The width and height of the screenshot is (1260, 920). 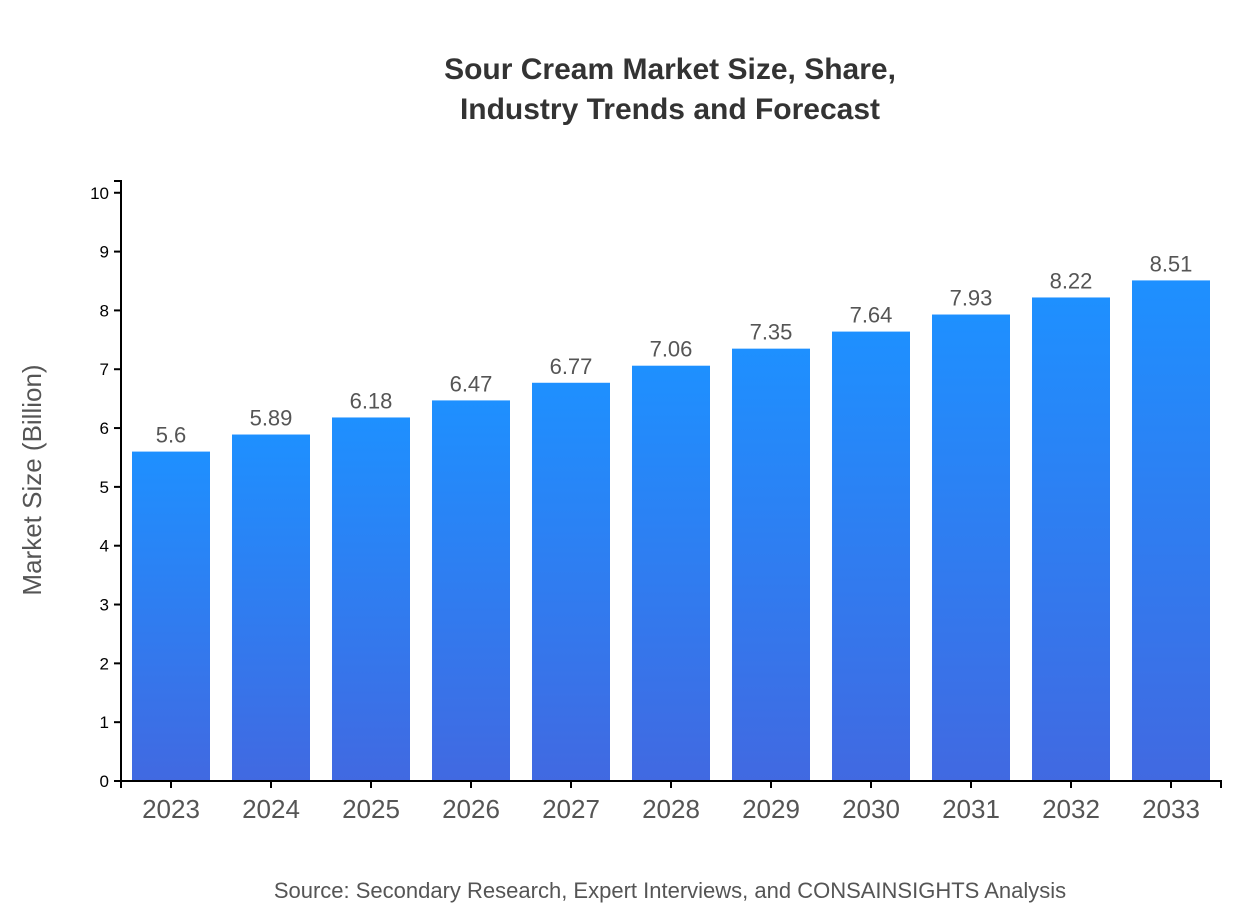 What do you see at coordinates (971, 547) in the screenshot?
I see `bar-2031` at bounding box center [971, 547].